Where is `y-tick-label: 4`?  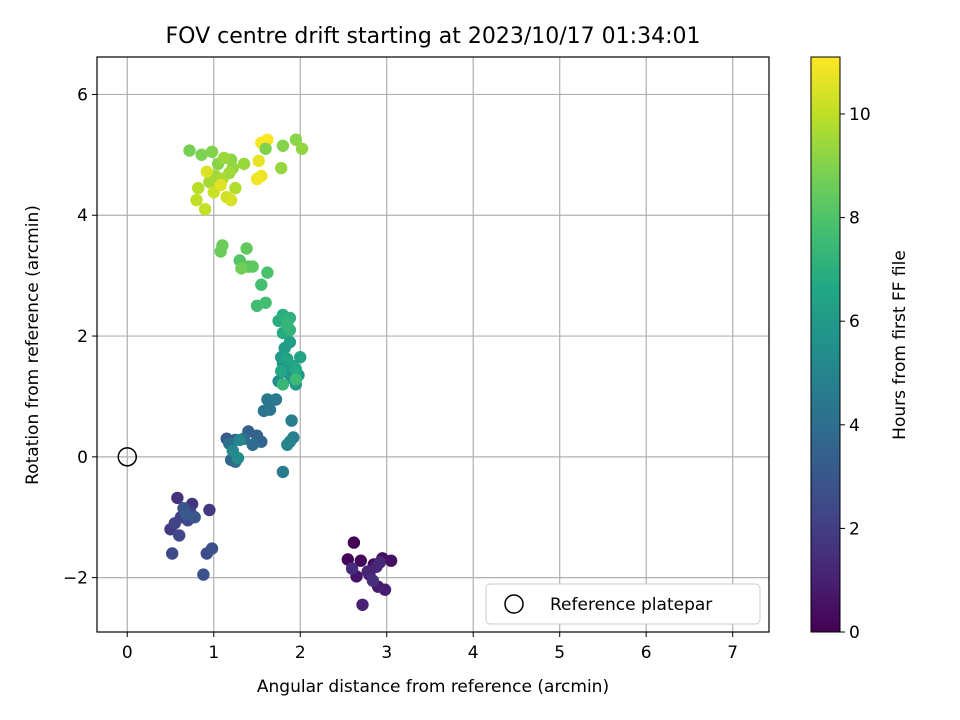 y-tick-label: 4 is located at coordinates (82, 216).